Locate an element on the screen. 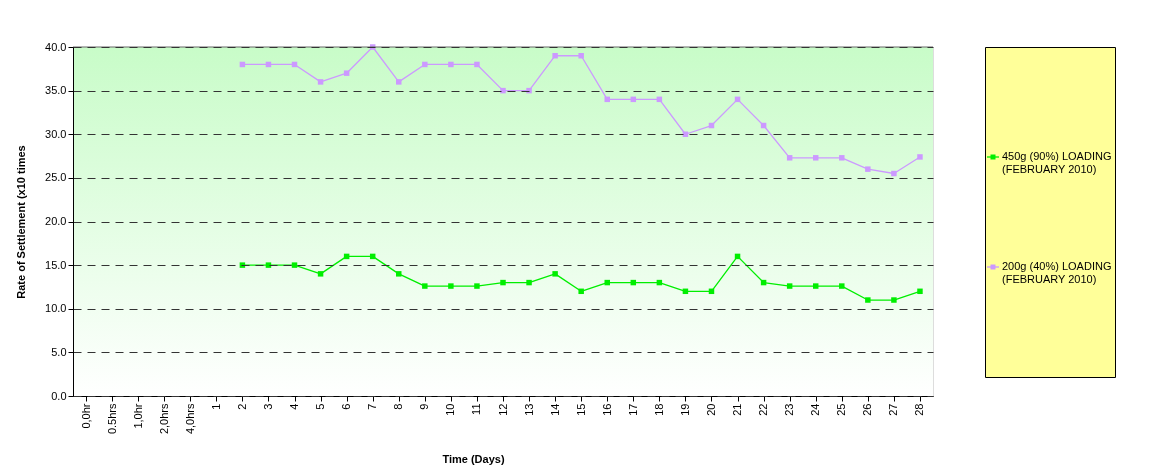 The height and width of the screenshot is (465, 1154). x-tick-label: 2 is located at coordinates (241, 406).